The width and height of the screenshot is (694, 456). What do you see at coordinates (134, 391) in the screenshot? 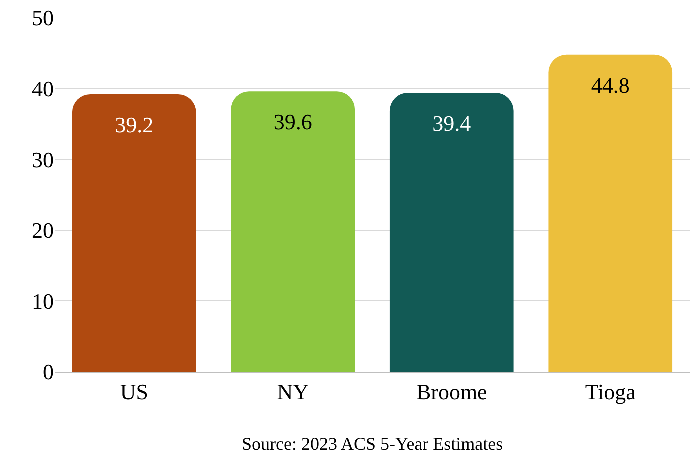
I see `x-tick-label: US` at bounding box center [134, 391].